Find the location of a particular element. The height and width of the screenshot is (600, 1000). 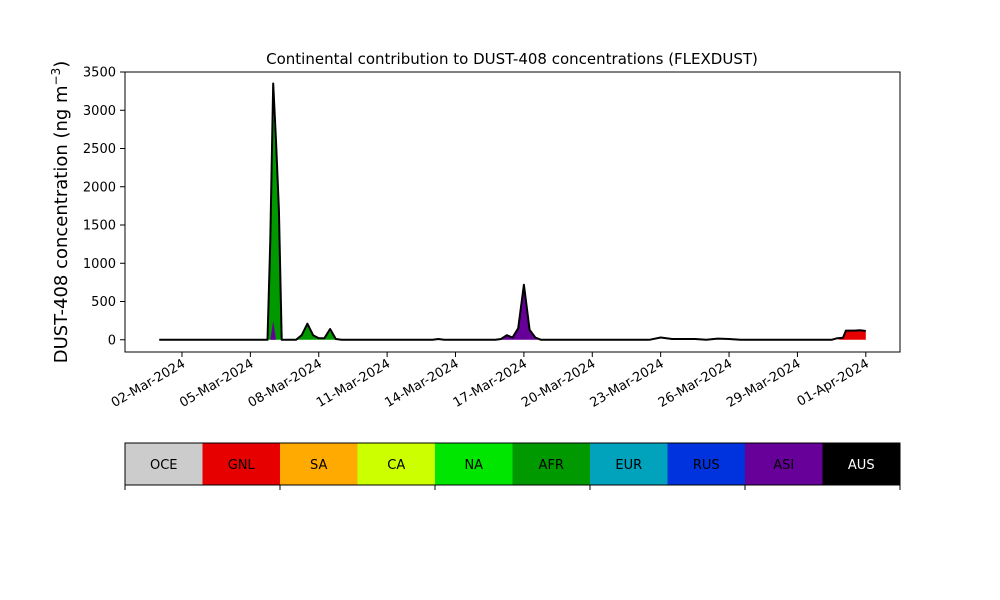

colorbar-label-aus: AUS is located at coordinates (861, 465).